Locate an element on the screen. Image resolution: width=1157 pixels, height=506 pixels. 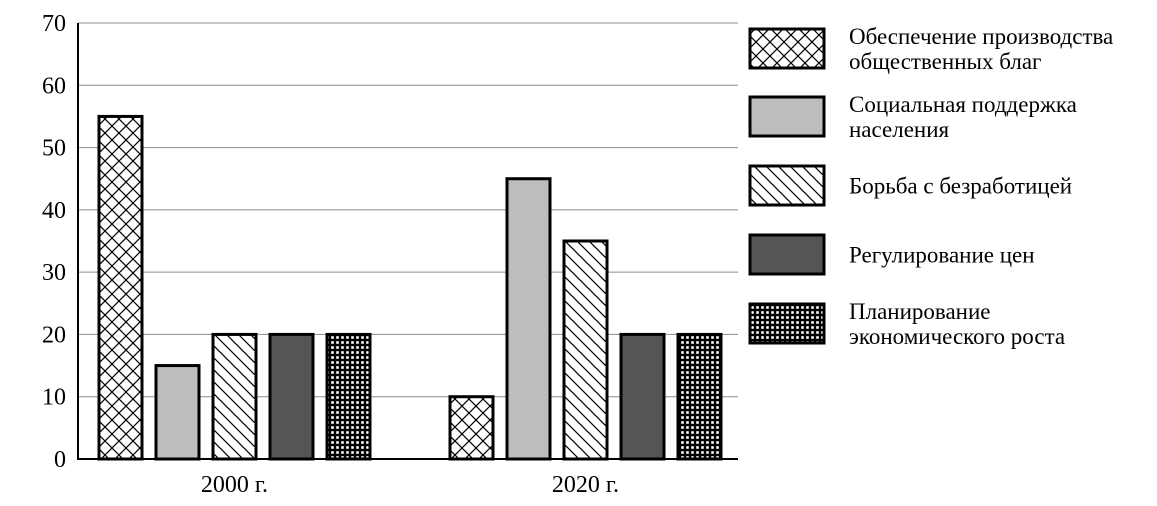
y-tick-label: 20 is located at coordinates (54, 335).